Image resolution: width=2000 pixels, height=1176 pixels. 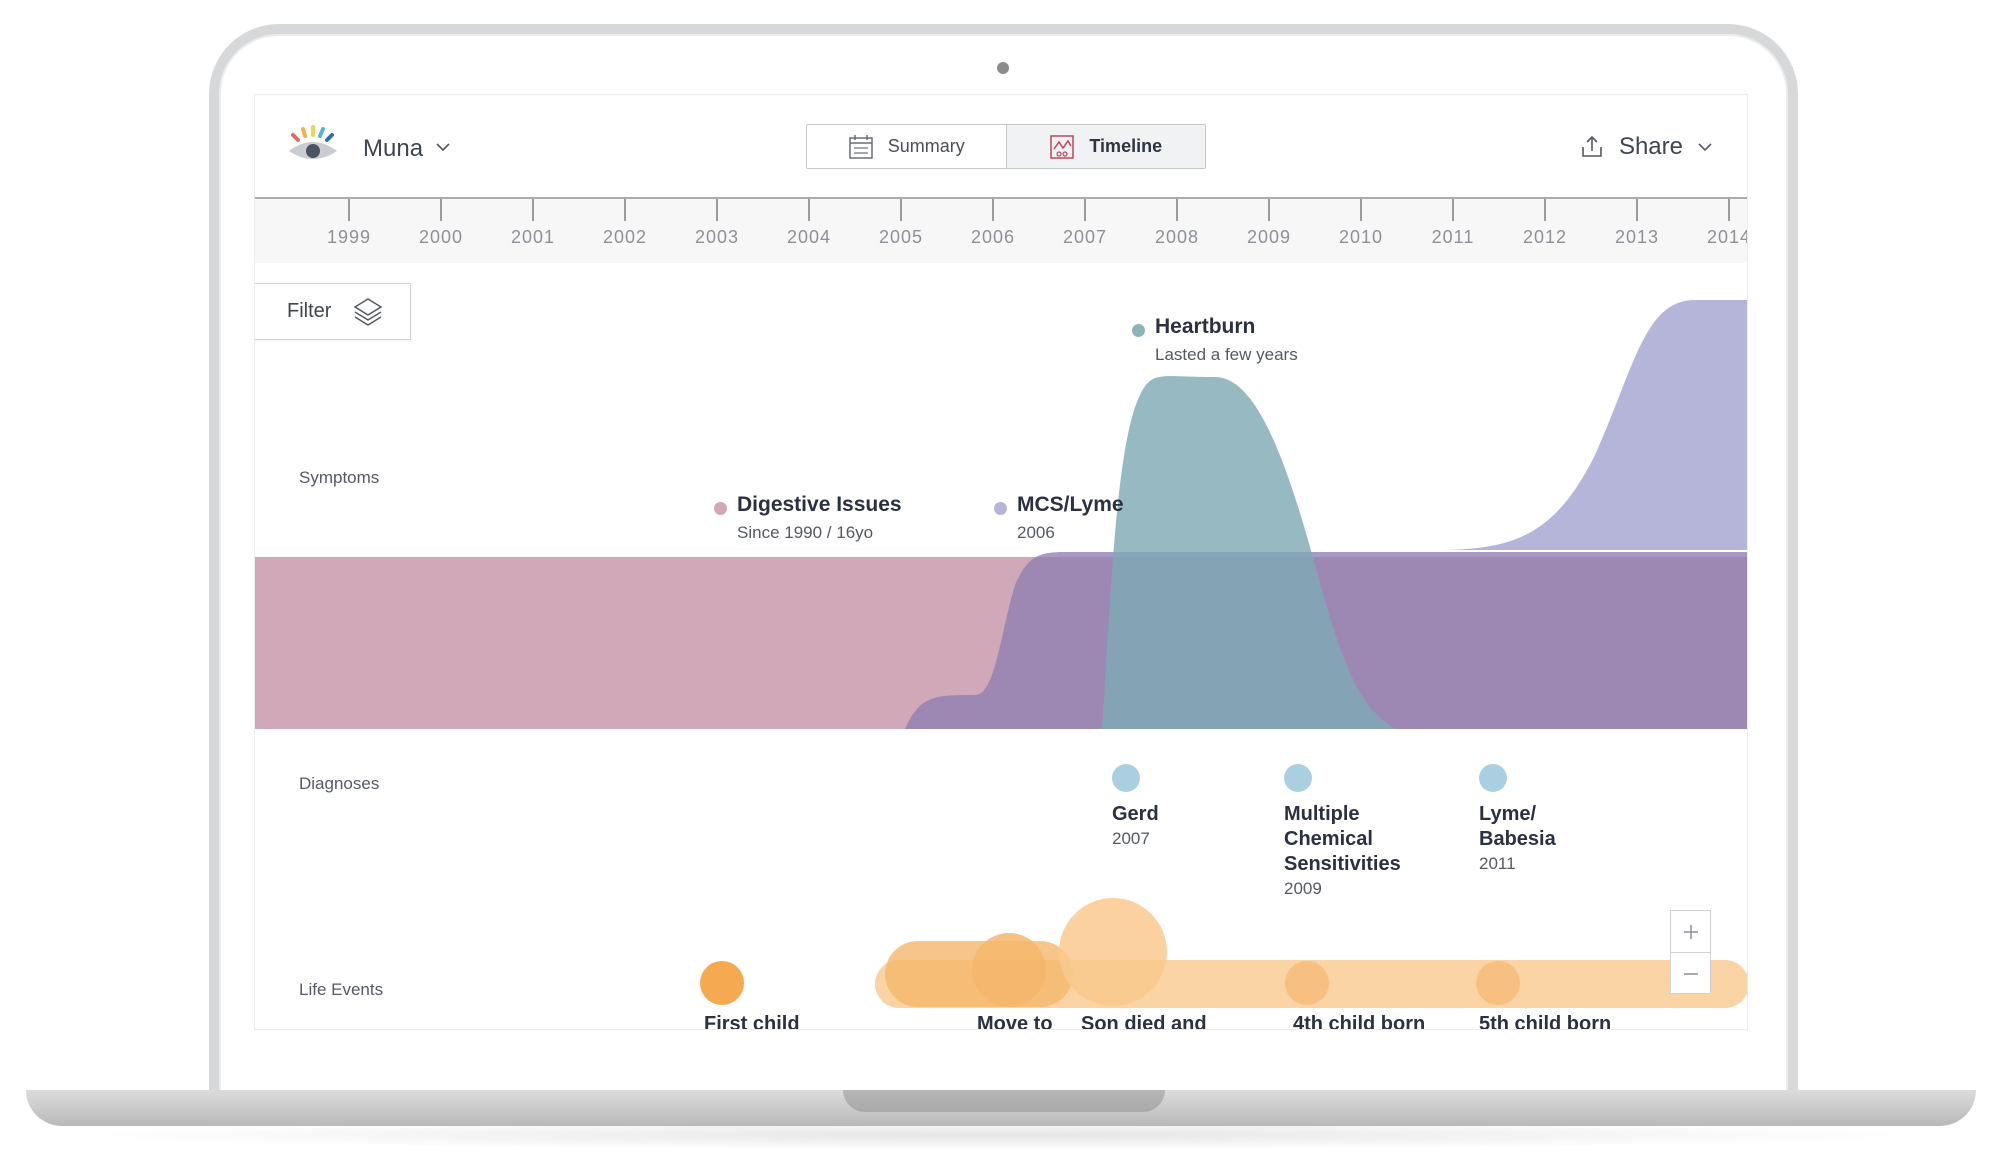 What do you see at coordinates (1036, 532) in the screenshot?
I see `symptom-detail: 2006` at bounding box center [1036, 532].